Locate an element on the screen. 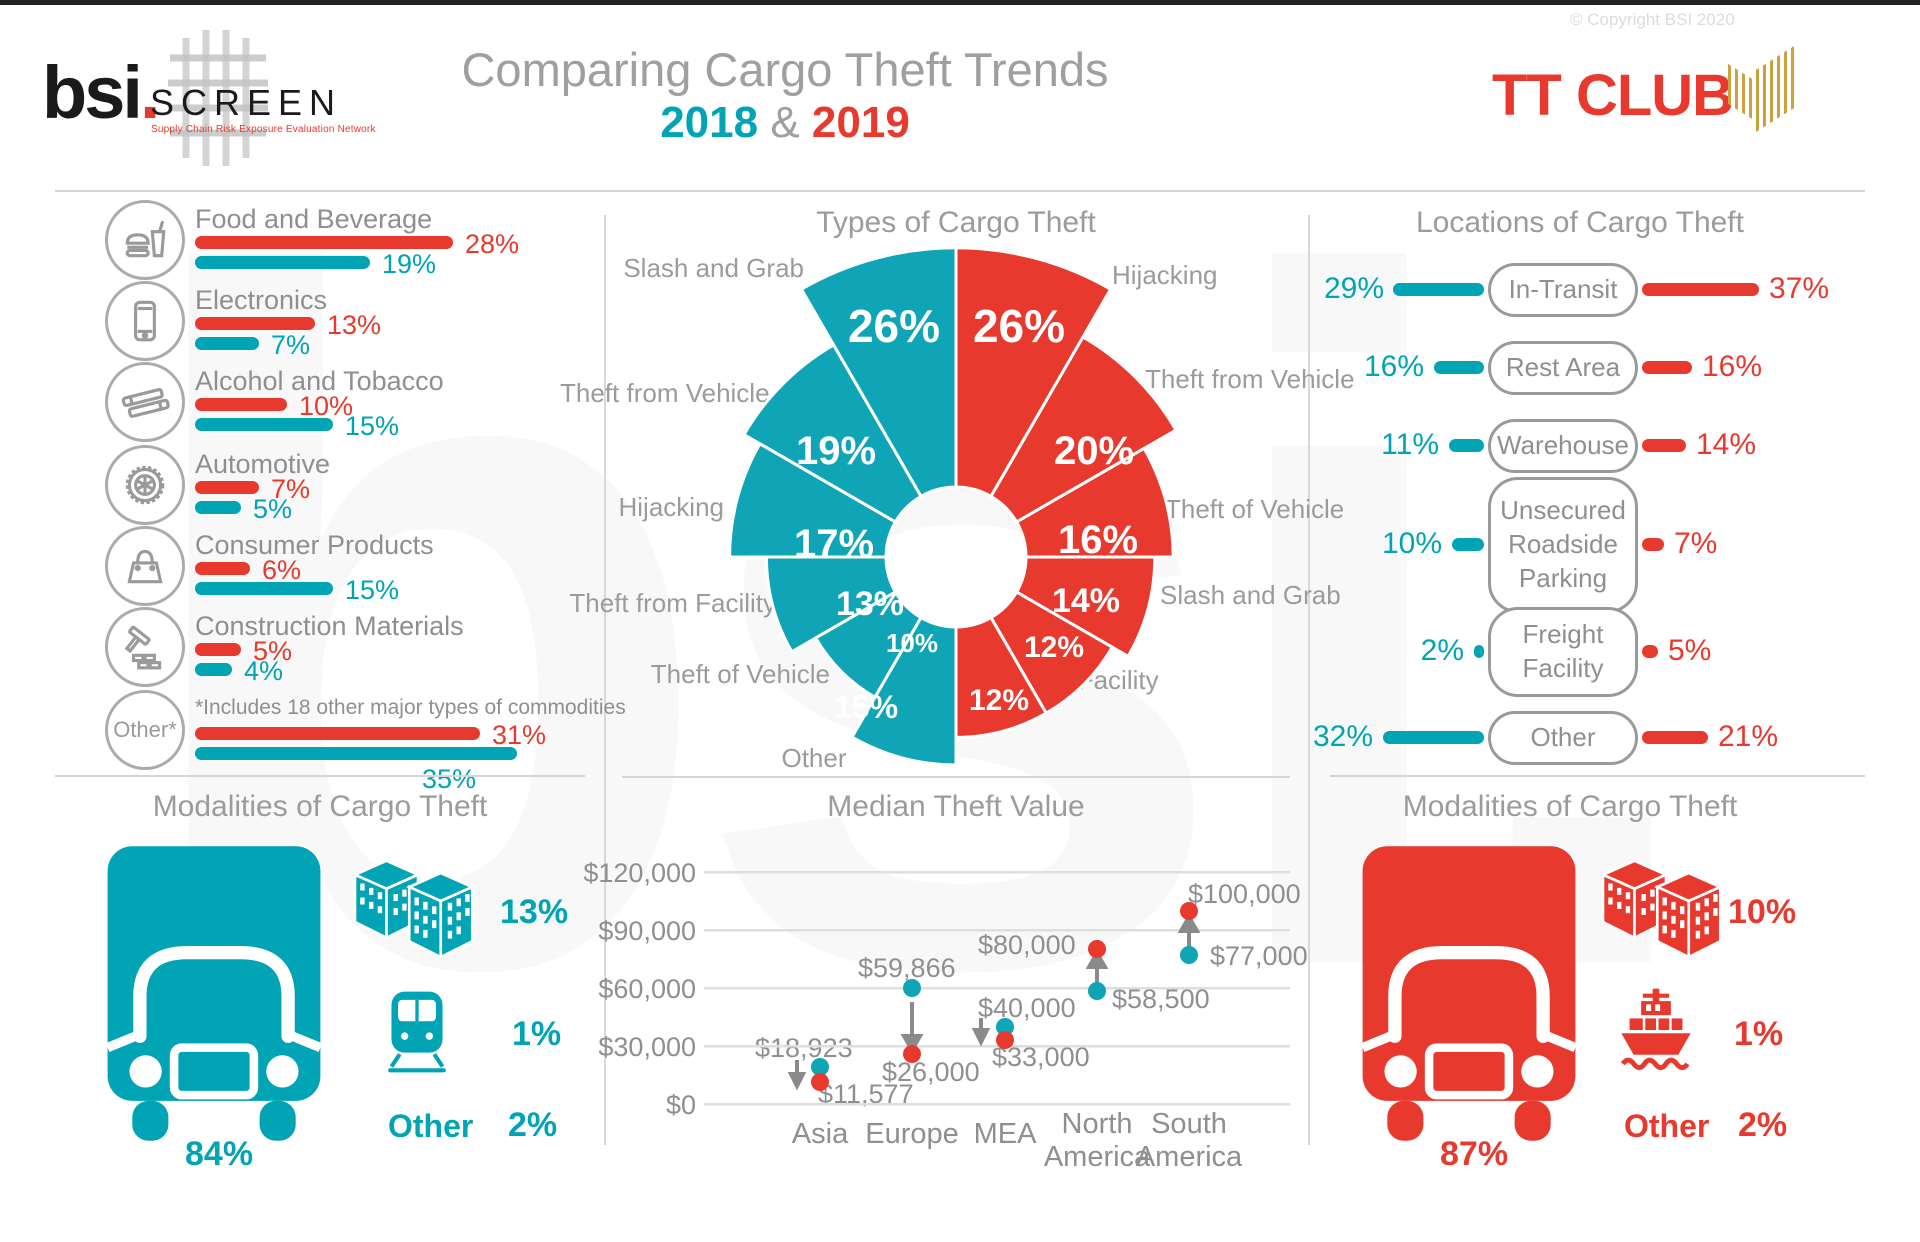 The image size is (1920, 1242). location-label: Freight Facility is located at coordinates (1563, 651).